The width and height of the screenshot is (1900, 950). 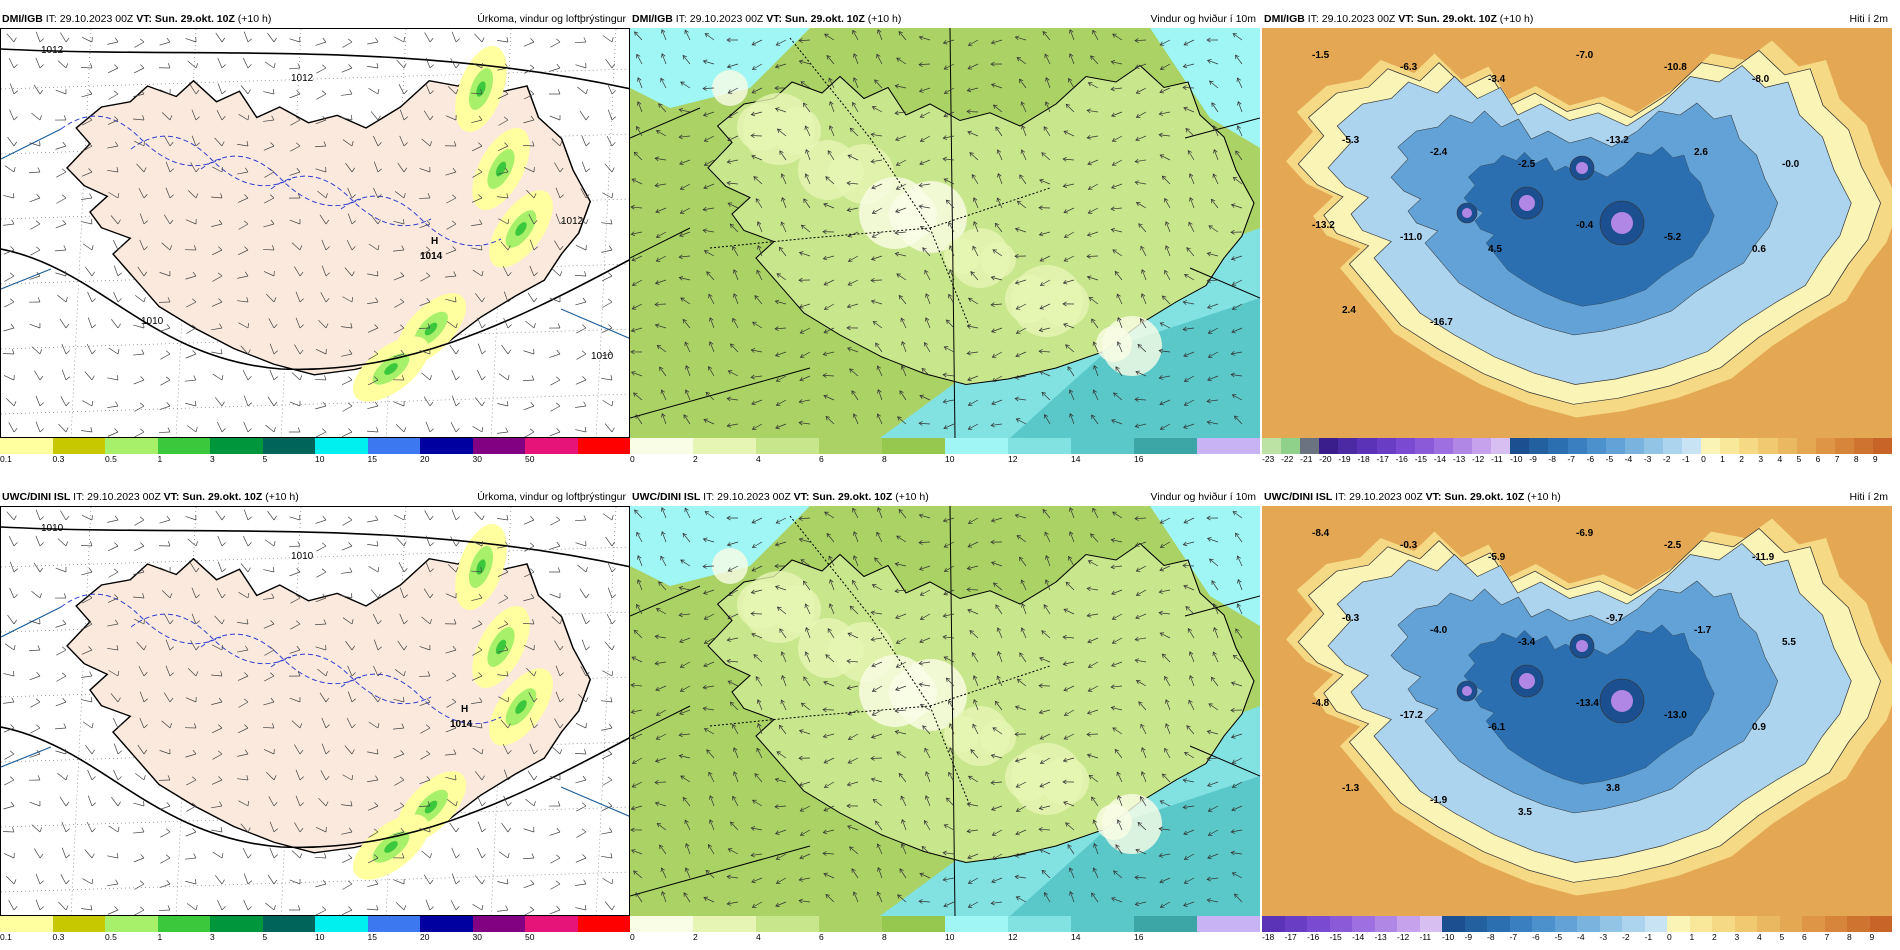 I want to click on colorbar-tick: 50, so click(x=530, y=459).